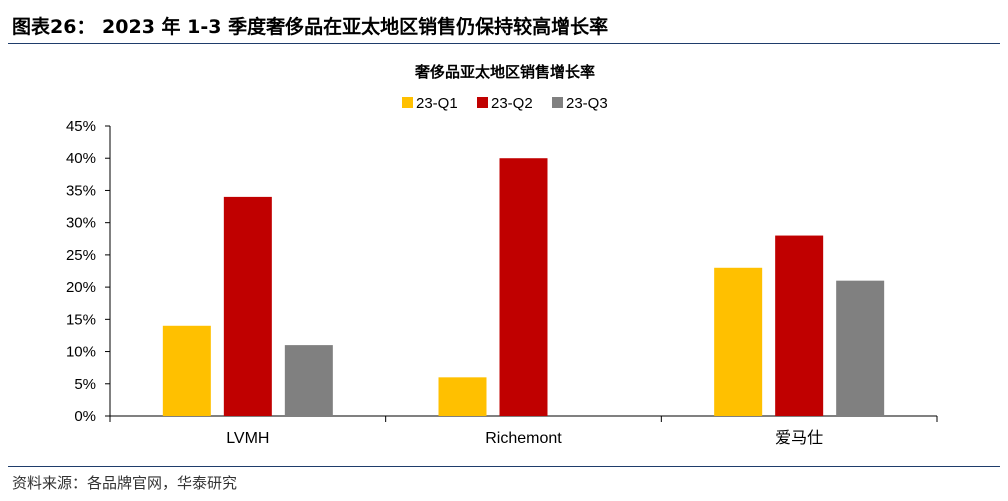 This screenshot has width=1008, height=501. I want to click on bar-23-Q2-Richemont, so click(523, 287).